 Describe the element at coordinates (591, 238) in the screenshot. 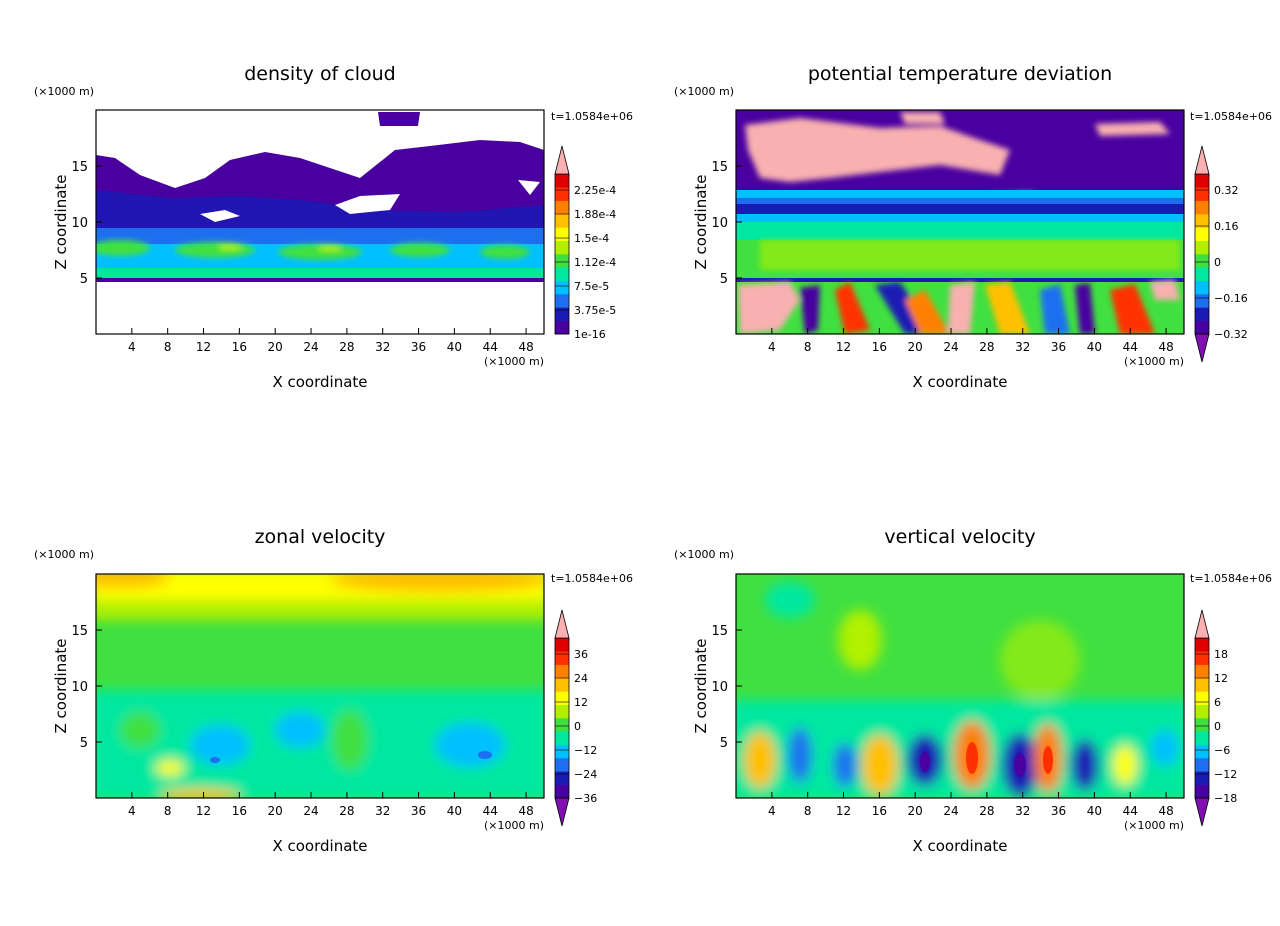

I see `colorbar-label: 1.5e-4` at that location.